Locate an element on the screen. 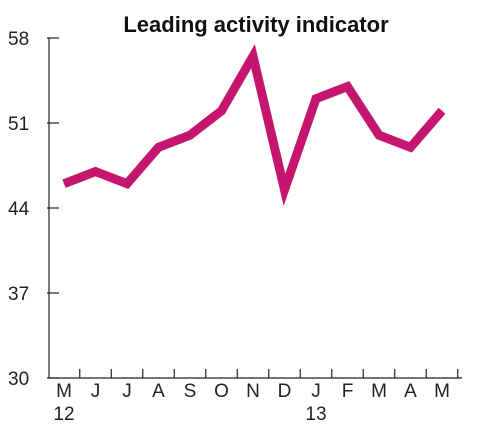 Image resolution: width=480 pixels, height=433 pixels. y-tick-label: 30 is located at coordinates (18, 379).